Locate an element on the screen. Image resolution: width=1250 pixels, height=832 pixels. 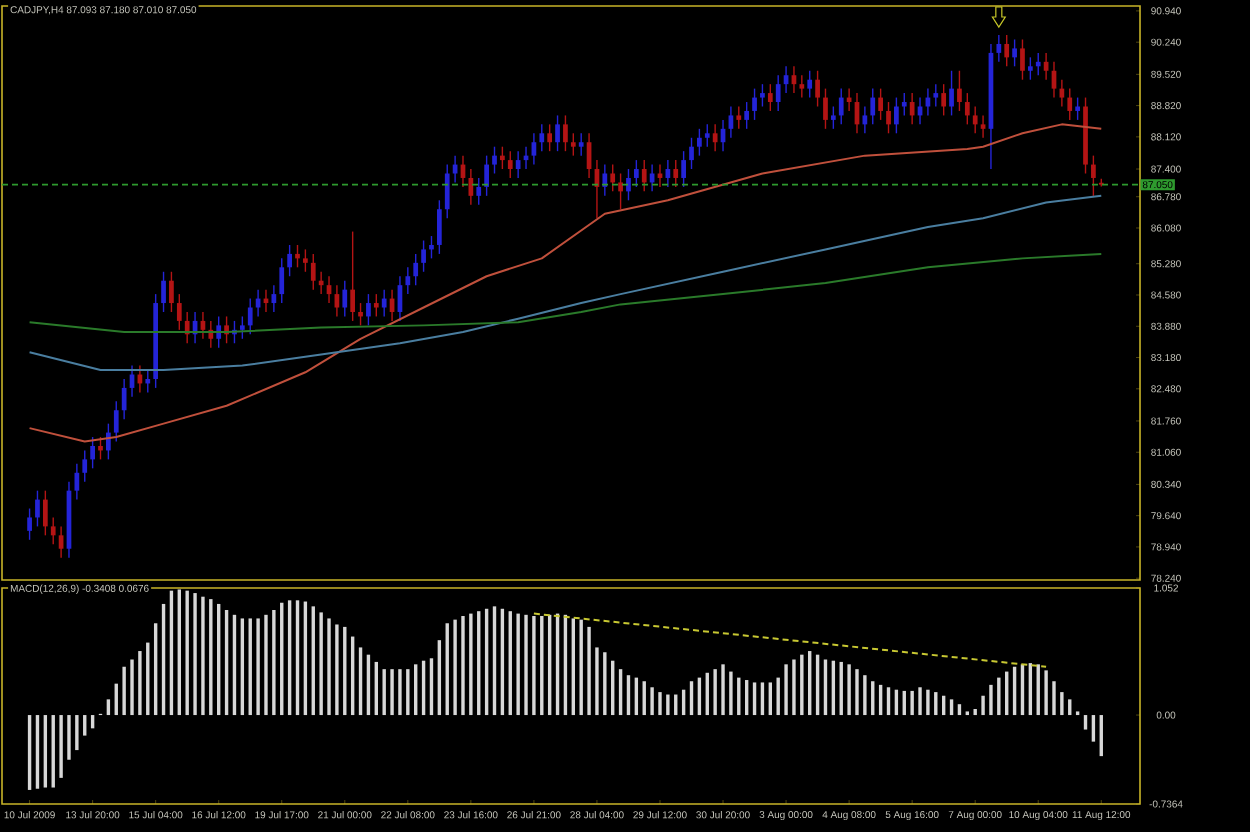
line-series is located at coordinates (565, 293).